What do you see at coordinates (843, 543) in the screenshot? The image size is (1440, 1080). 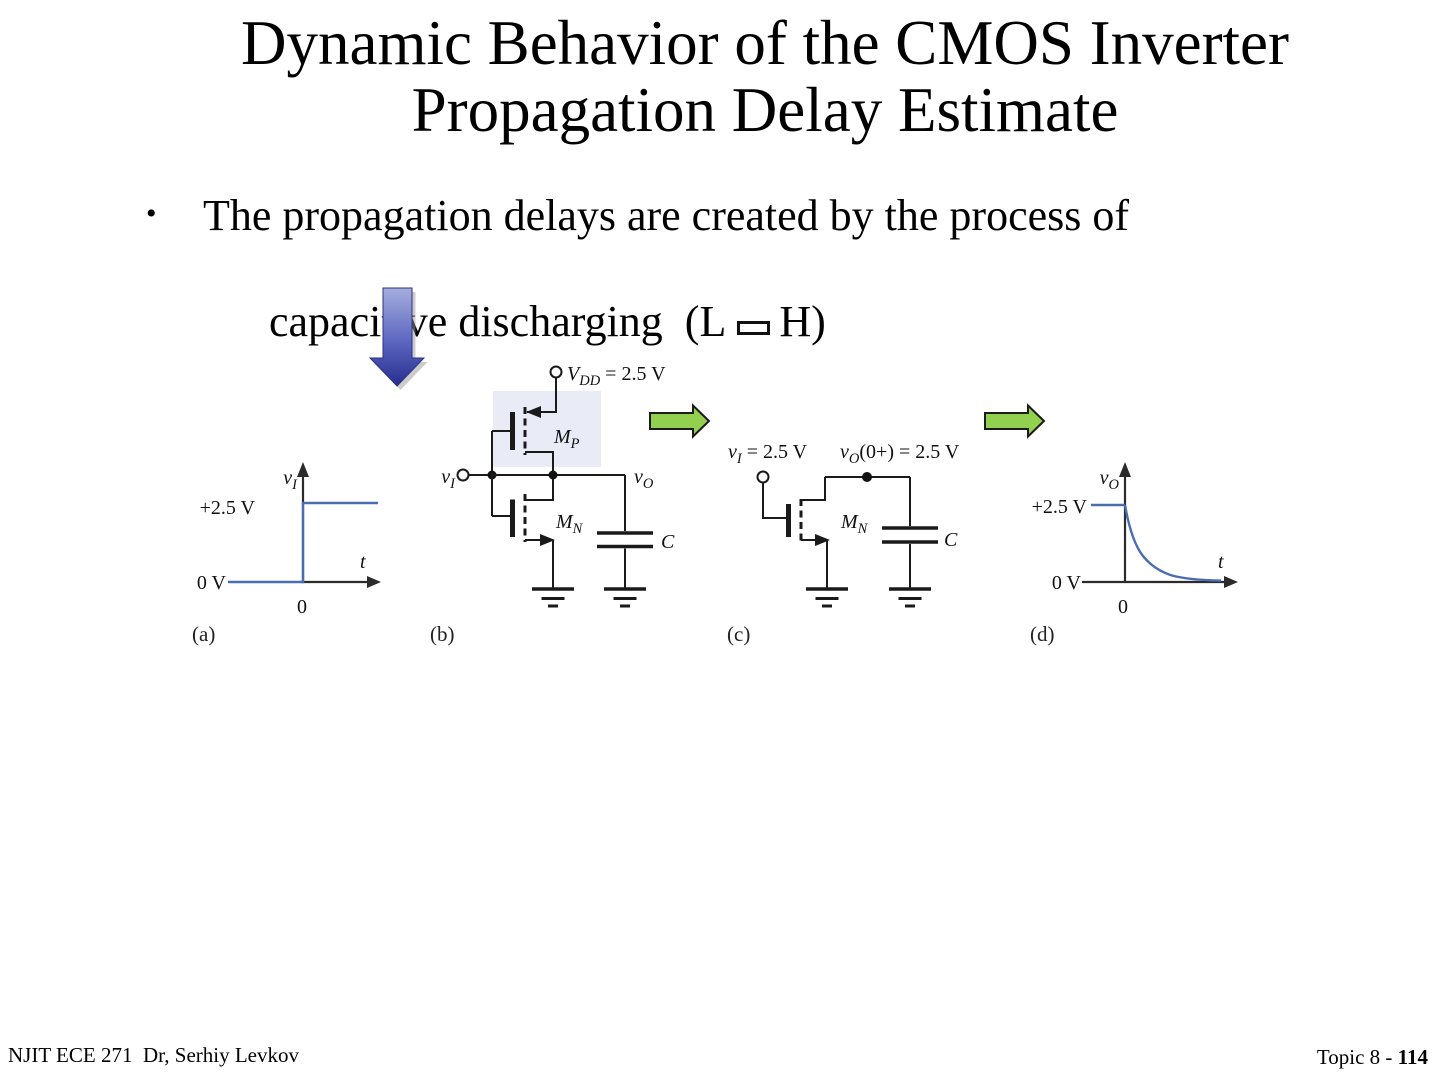 I see `figure-c-discharge-circuit: vI = 2.5 V vO(0+) = 2.5 V MN` at bounding box center [843, 543].